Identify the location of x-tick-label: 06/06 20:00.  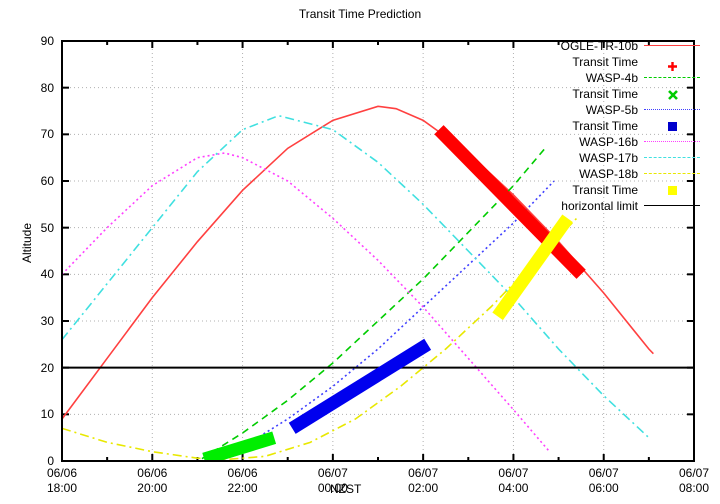
(152, 480).